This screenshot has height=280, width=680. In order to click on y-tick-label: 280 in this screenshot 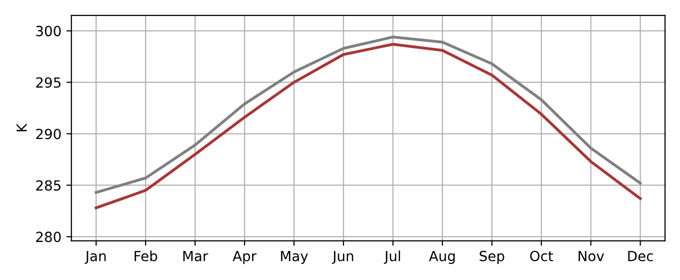, I will do `click(48, 237)`.